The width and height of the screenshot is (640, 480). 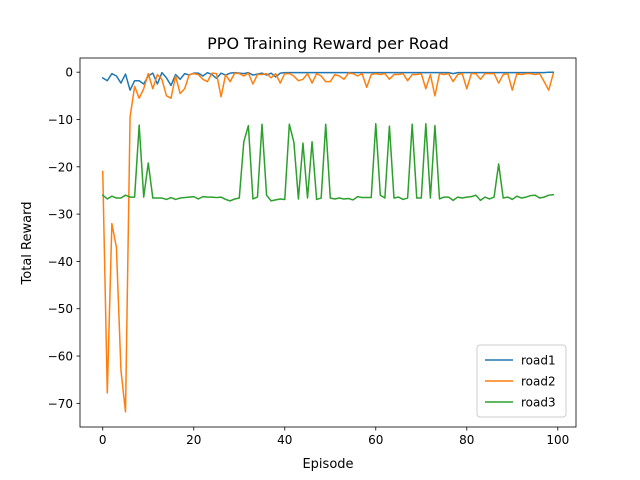 What do you see at coordinates (103, 440) in the screenshot?
I see `x-tick-label: 0` at bounding box center [103, 440].